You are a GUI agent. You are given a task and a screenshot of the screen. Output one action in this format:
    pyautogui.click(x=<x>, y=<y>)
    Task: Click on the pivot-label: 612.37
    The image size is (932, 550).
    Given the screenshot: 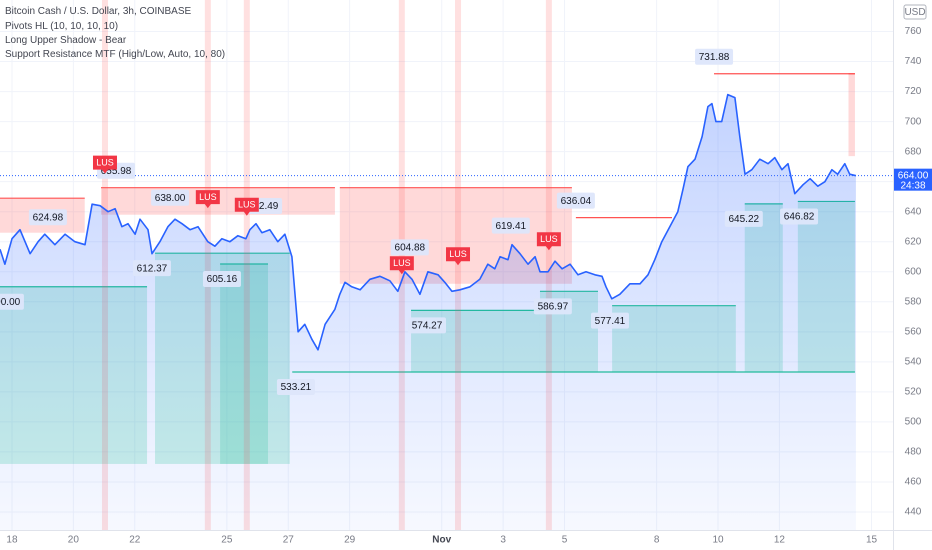 What is the action you would take?
    pyautogui.click(x=152, y=268)
    